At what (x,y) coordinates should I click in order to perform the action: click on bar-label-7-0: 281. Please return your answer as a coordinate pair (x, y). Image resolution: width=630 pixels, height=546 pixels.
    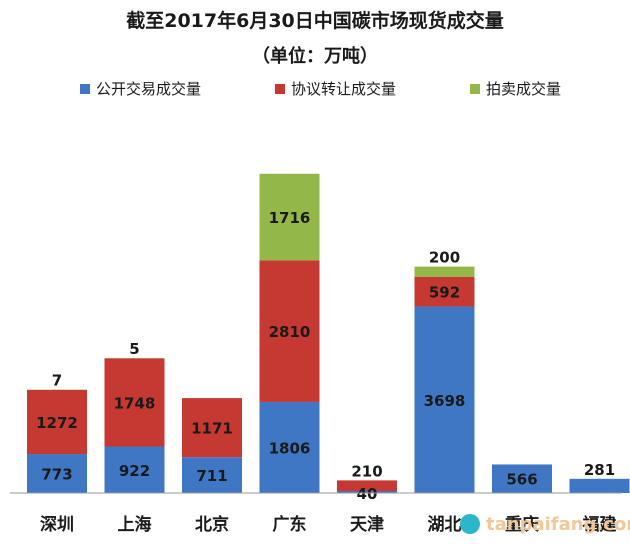
    Looking at the image, I should click on (599, 470).